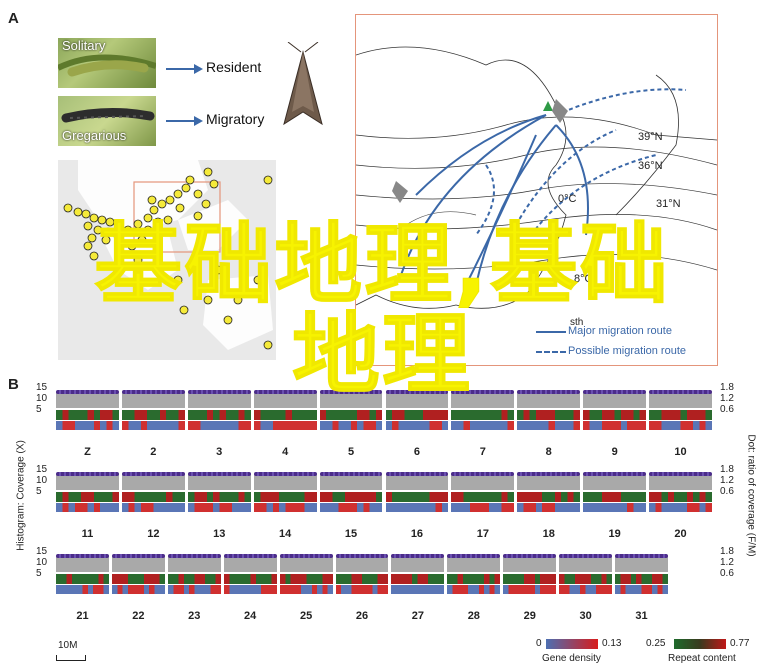 The width and height of the screenshot is (764, 671). I want to click on isotherm-36n: 36°N, so click(650, 166).